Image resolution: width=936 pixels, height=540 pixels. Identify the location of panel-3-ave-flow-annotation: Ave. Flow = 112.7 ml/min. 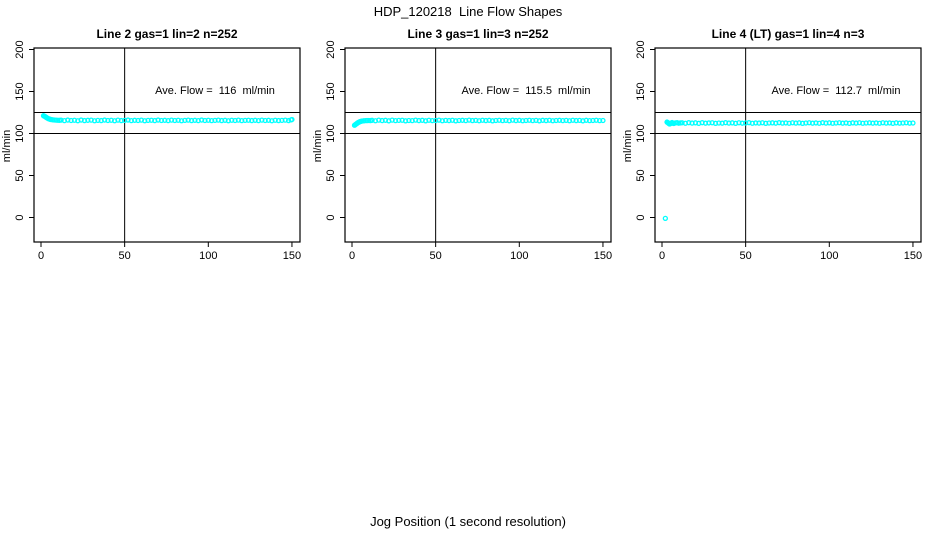
(836, 91).